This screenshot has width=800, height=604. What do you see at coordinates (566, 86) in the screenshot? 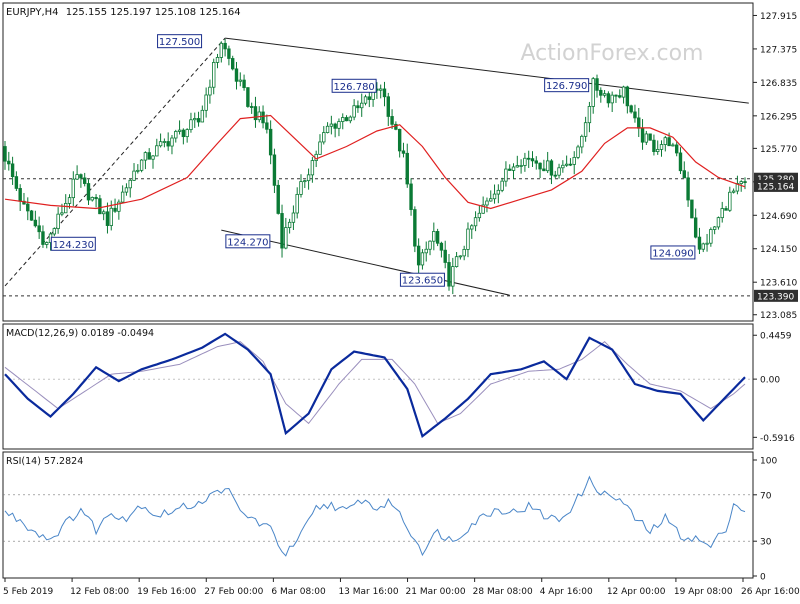
I see `price-annotation-text: 126.790` at bounding box center [566, 86].